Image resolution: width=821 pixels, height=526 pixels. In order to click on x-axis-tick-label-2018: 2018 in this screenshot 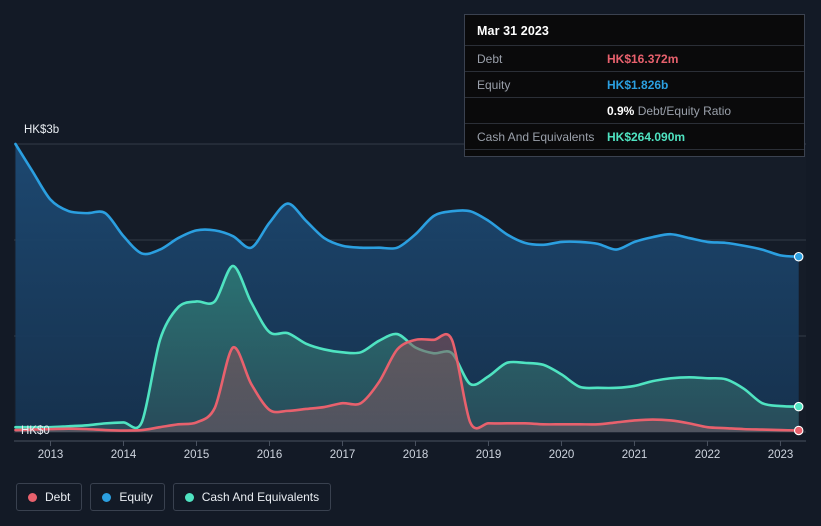, I will do `click(415, 455)`.